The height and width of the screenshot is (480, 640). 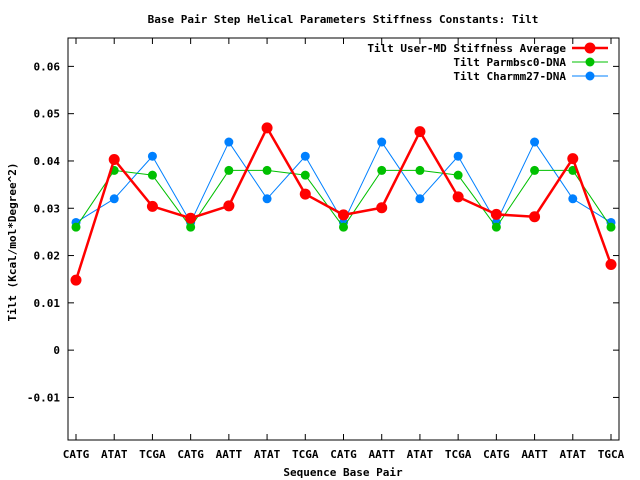 What do you see at coordinates (47, 303) in the screenshot?
I see `y-tick-label: 0.01` at bounding box center [47, 303].